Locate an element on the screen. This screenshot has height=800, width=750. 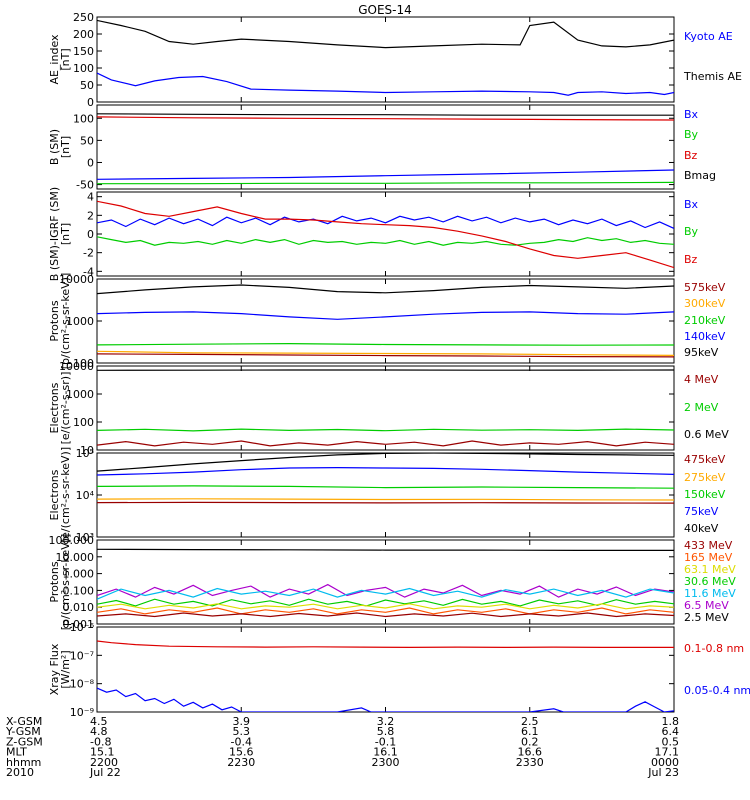
y-axis-label: Xray Flux is located at coordinates (54, 669).